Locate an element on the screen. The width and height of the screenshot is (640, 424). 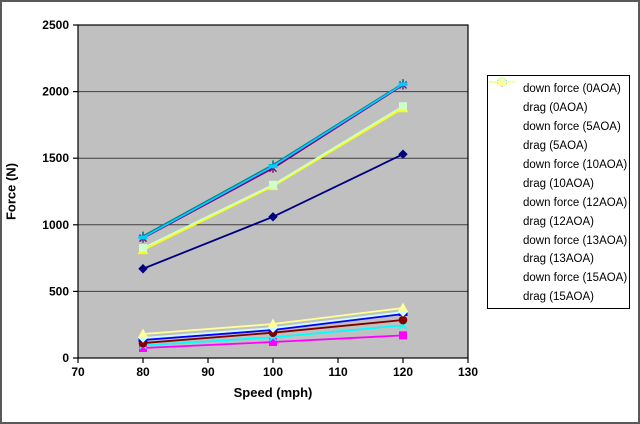
legend-label: drag (5AOA) is located at coordinates (555, 146).